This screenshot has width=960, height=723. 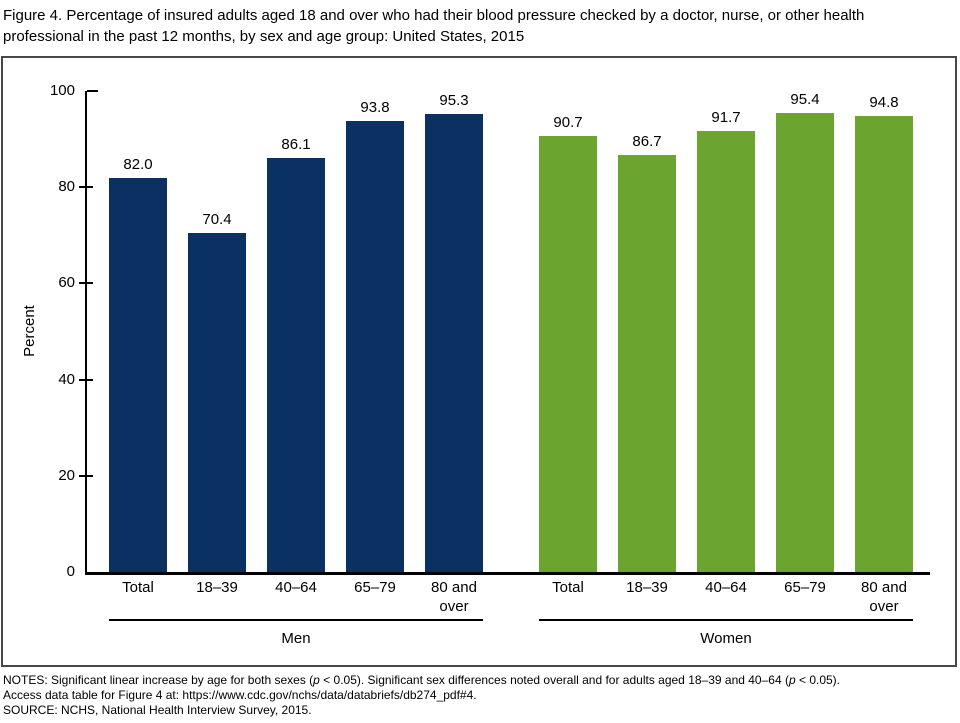 What do you see at coordinates (66, 187) in the screenshot?
I see `y-tick-label-80: 80` at bounding box center [66, 187].